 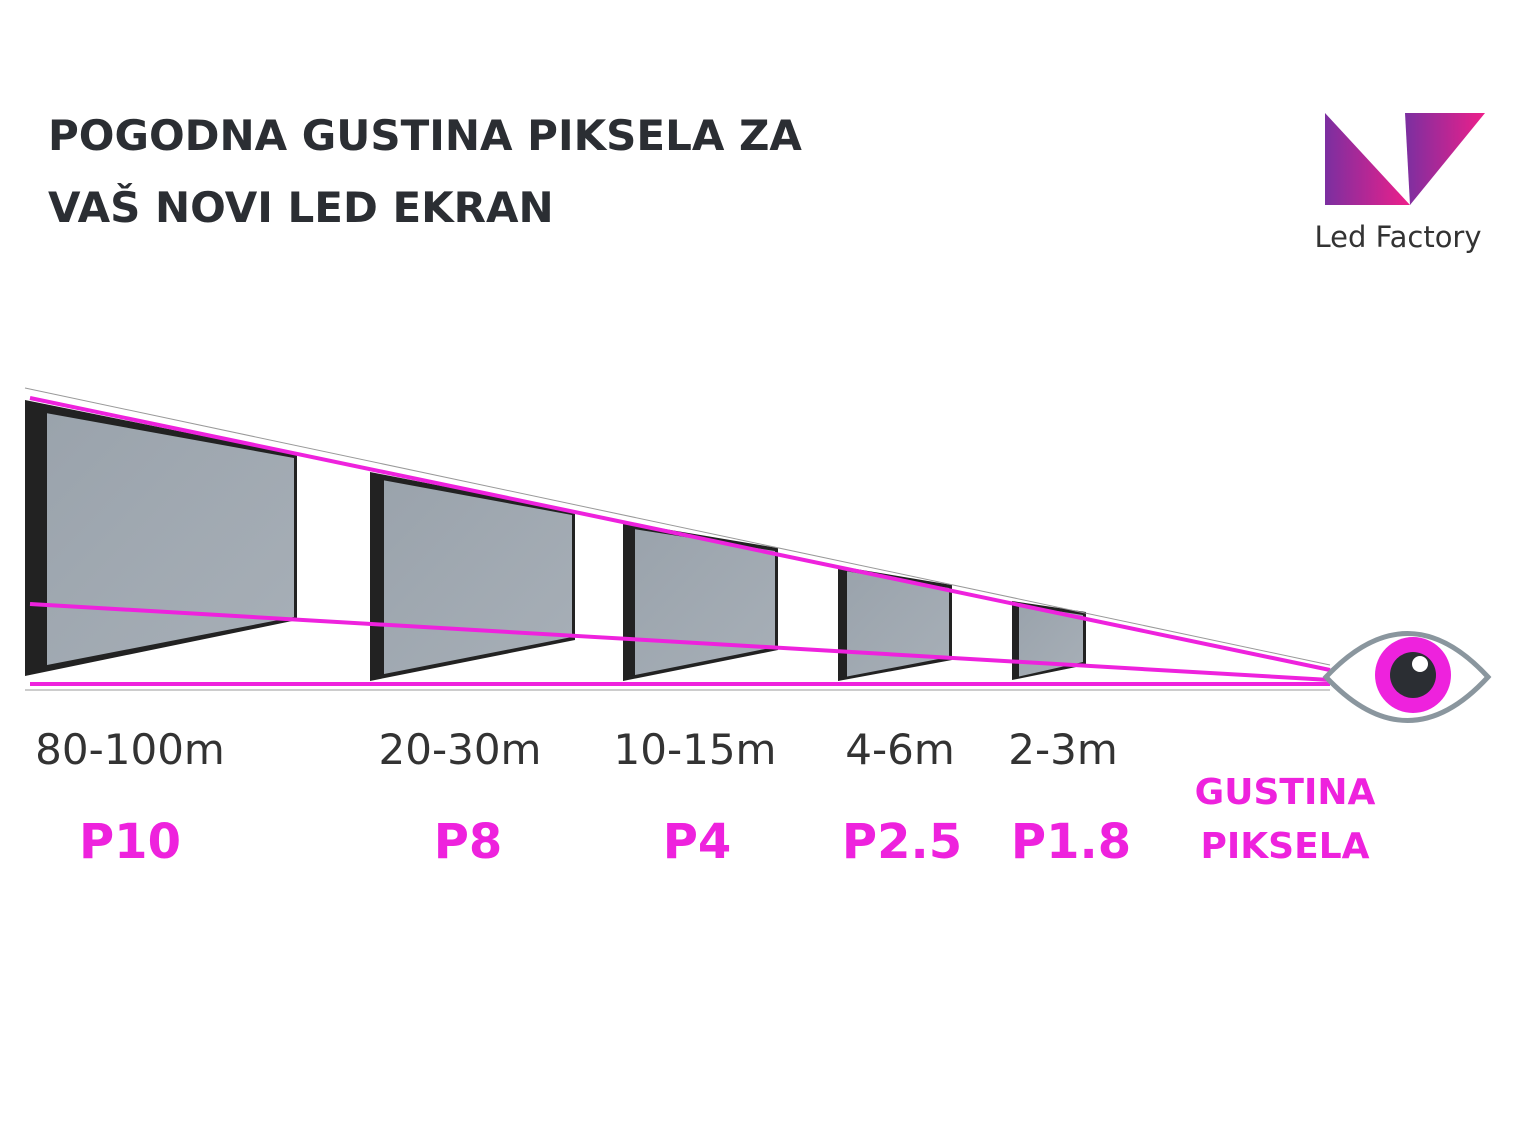 I want to click on title-line: VAŠ NOVI LED EKRAN, so click(x=301, y=207).